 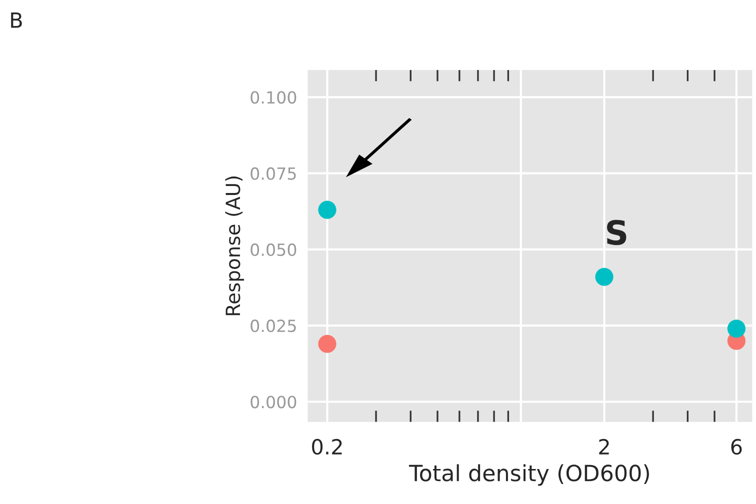 I want to click on x-tick-label: 0.2, so click(x=327, y=446).